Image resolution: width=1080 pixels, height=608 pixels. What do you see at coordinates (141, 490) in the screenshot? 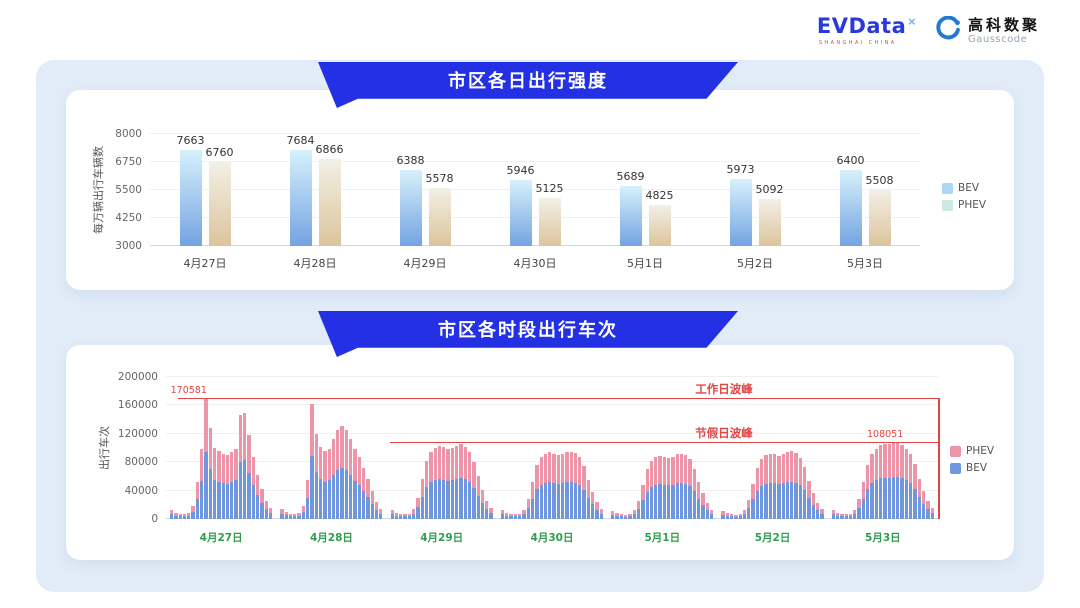
I see `y-axis-tick: 40000` at bounding box center [141, 490].